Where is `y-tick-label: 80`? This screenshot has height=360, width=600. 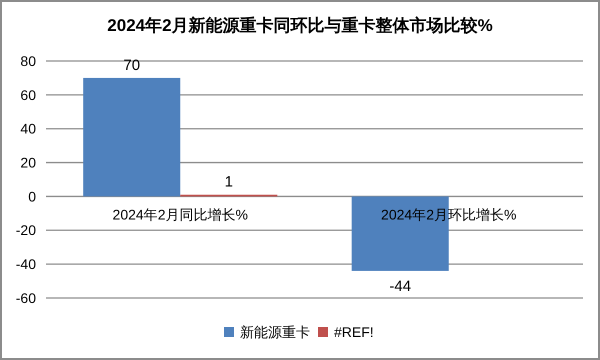 y-tick-label: 80 is located at coordinates (28, 60).